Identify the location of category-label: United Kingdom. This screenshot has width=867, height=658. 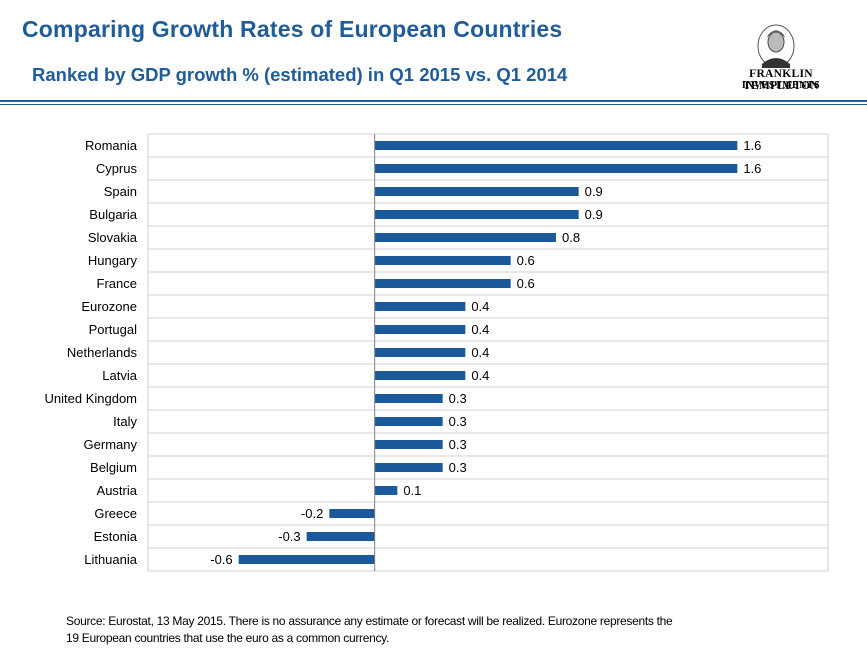
(91, 398).